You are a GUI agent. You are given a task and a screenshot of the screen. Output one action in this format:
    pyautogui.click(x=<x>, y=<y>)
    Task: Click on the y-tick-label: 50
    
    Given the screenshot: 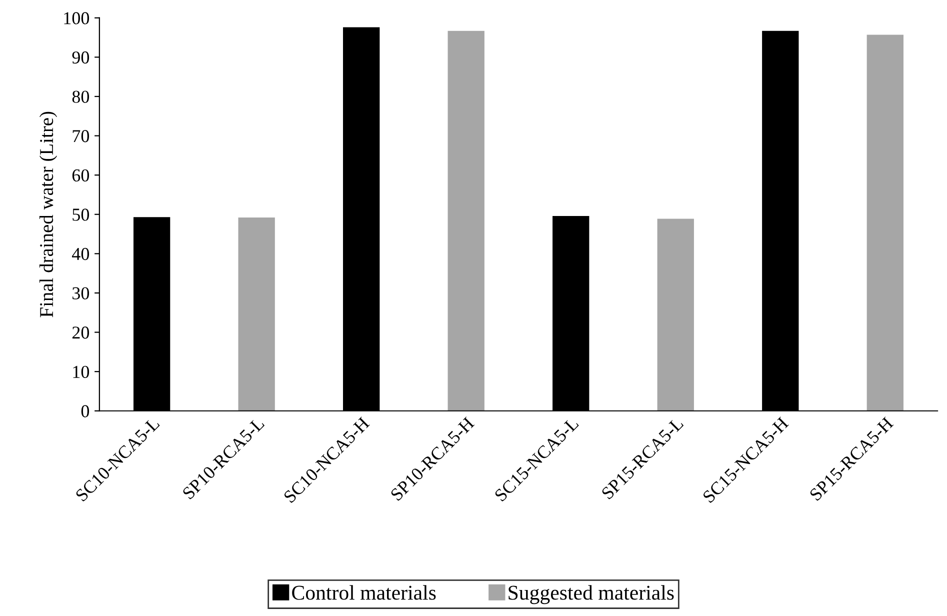 What is the action you would take?
    pyautogui.click(x=81, y=214)
    